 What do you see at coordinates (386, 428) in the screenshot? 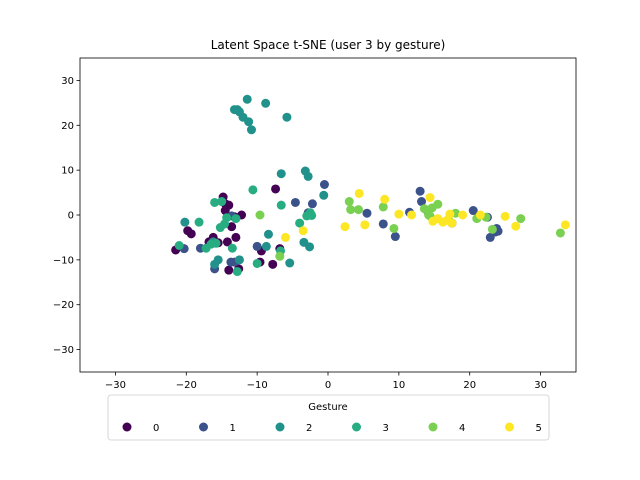
I see `legend-label-3: 3` at bounding box center [386, 428].